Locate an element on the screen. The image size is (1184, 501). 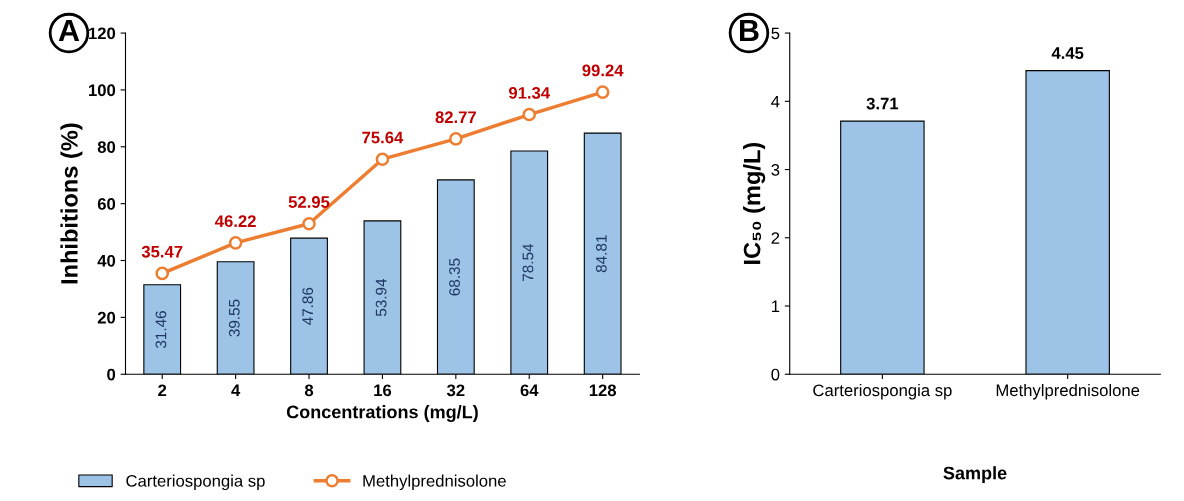
legend-label: Methylprednisolone is located at coordinates (434, 482).